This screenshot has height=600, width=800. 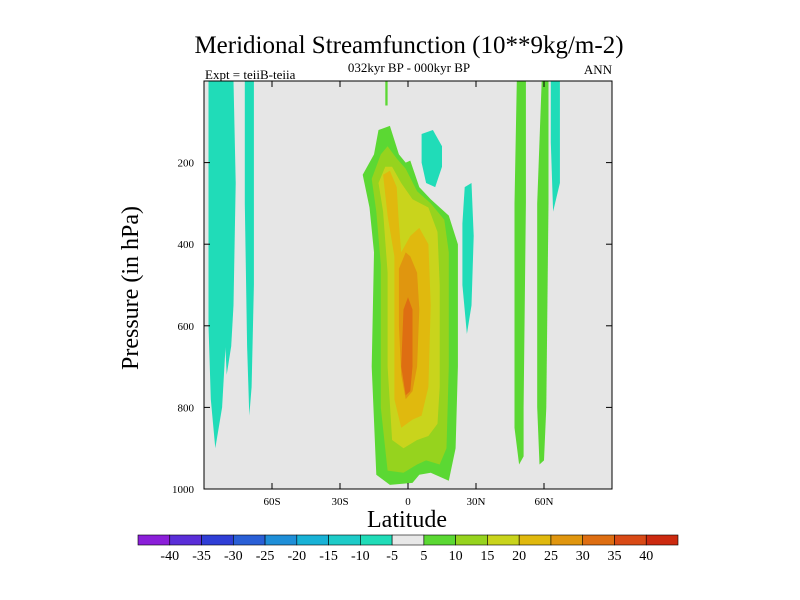 I want to click on colorbar-label: 20, so click(x=519, y=556).